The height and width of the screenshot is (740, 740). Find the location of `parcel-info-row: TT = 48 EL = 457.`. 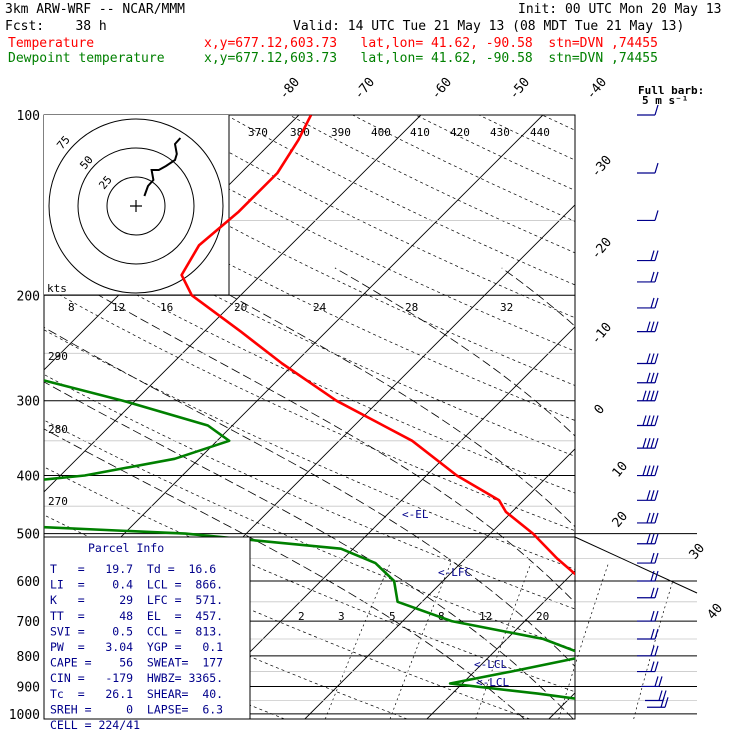

parcel-info-row: TT = 48 EL = 457. is located at coordinates (136, 616).